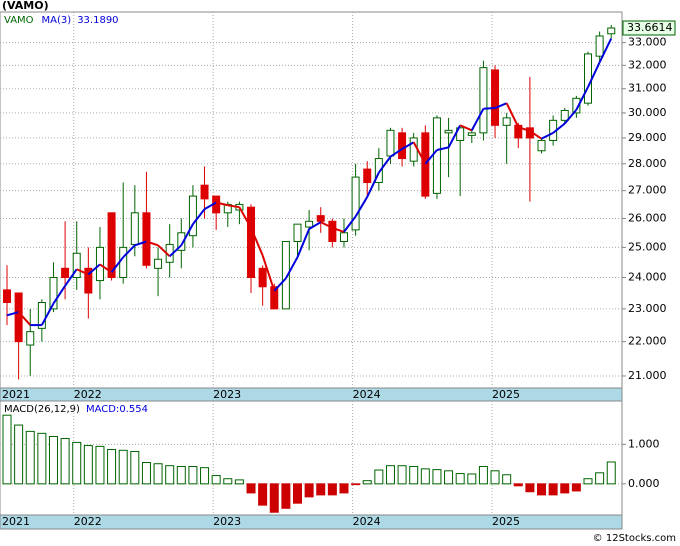 This screenshot has height=546, width=680. Describe the element at coordinates (647, 112) in the screenshot. I see `y-tick-label: 30.000` at that location.